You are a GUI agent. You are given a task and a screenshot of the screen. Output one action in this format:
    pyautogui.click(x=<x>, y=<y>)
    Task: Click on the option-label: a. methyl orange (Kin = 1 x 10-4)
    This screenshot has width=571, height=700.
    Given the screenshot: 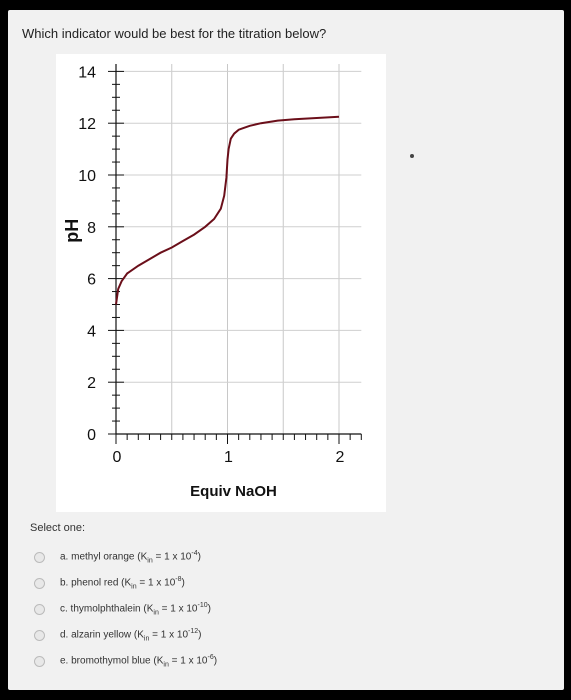 What is the action you would take?
    pyautogui.click(x=130, y=557)
    